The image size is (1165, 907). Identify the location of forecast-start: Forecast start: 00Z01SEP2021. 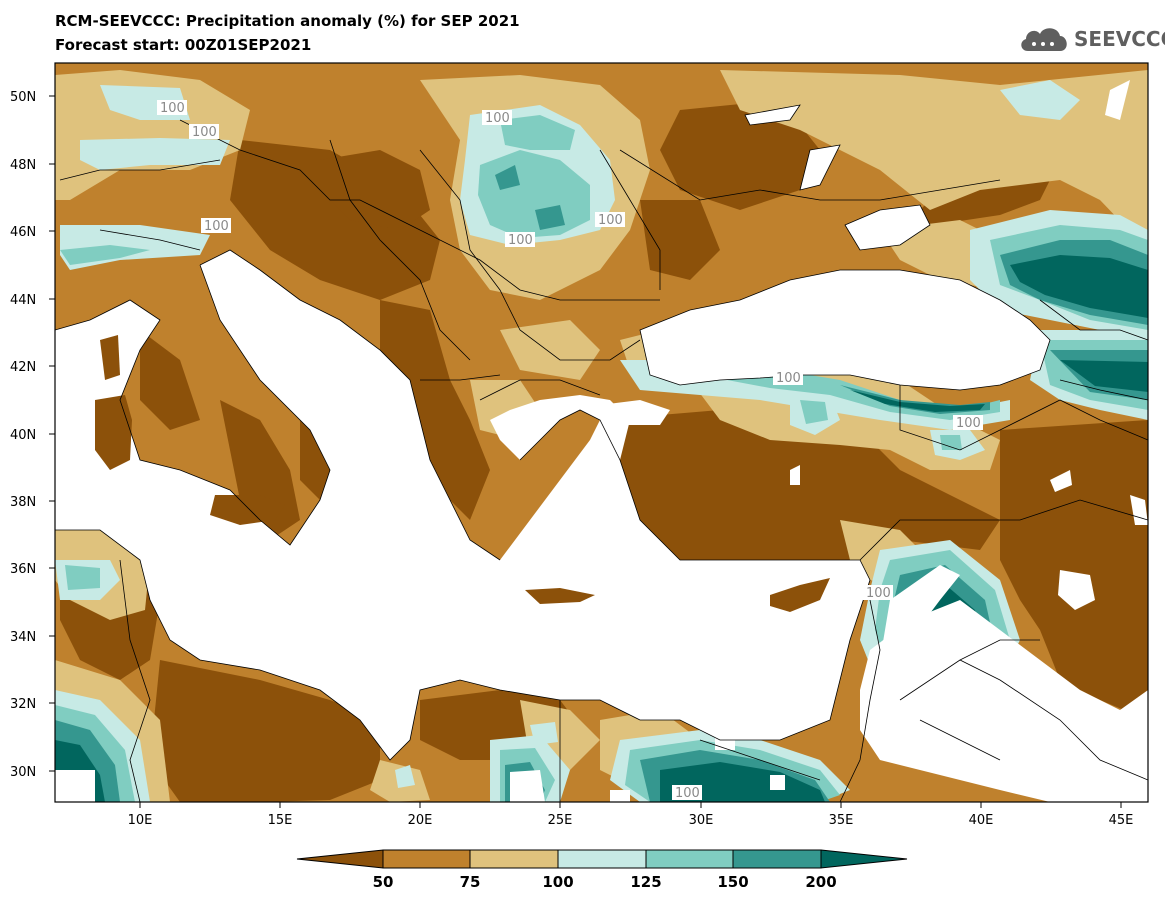
(183, 45).